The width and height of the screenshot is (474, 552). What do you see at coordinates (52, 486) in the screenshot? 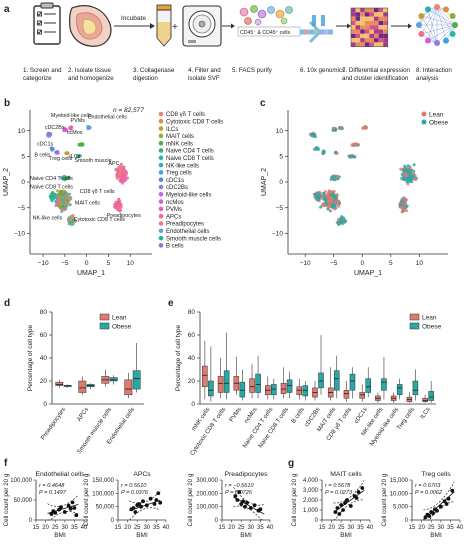
I see `stat-label: r = 0.4648` at bounding box center [52, 486].